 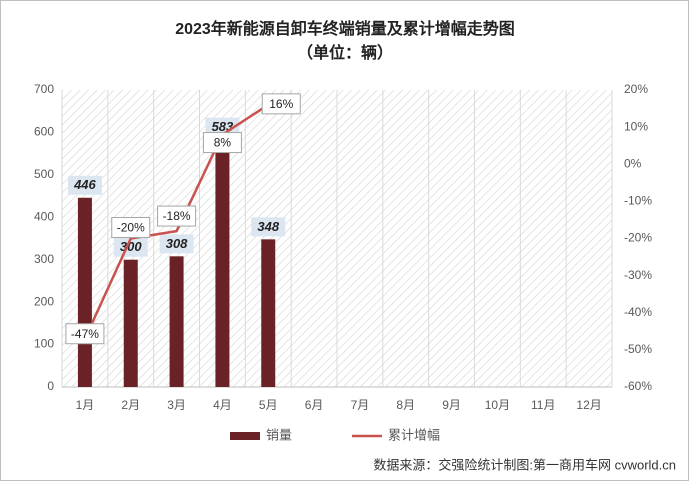 I want to click on bar-label: 446, so click(x=84, y=184).